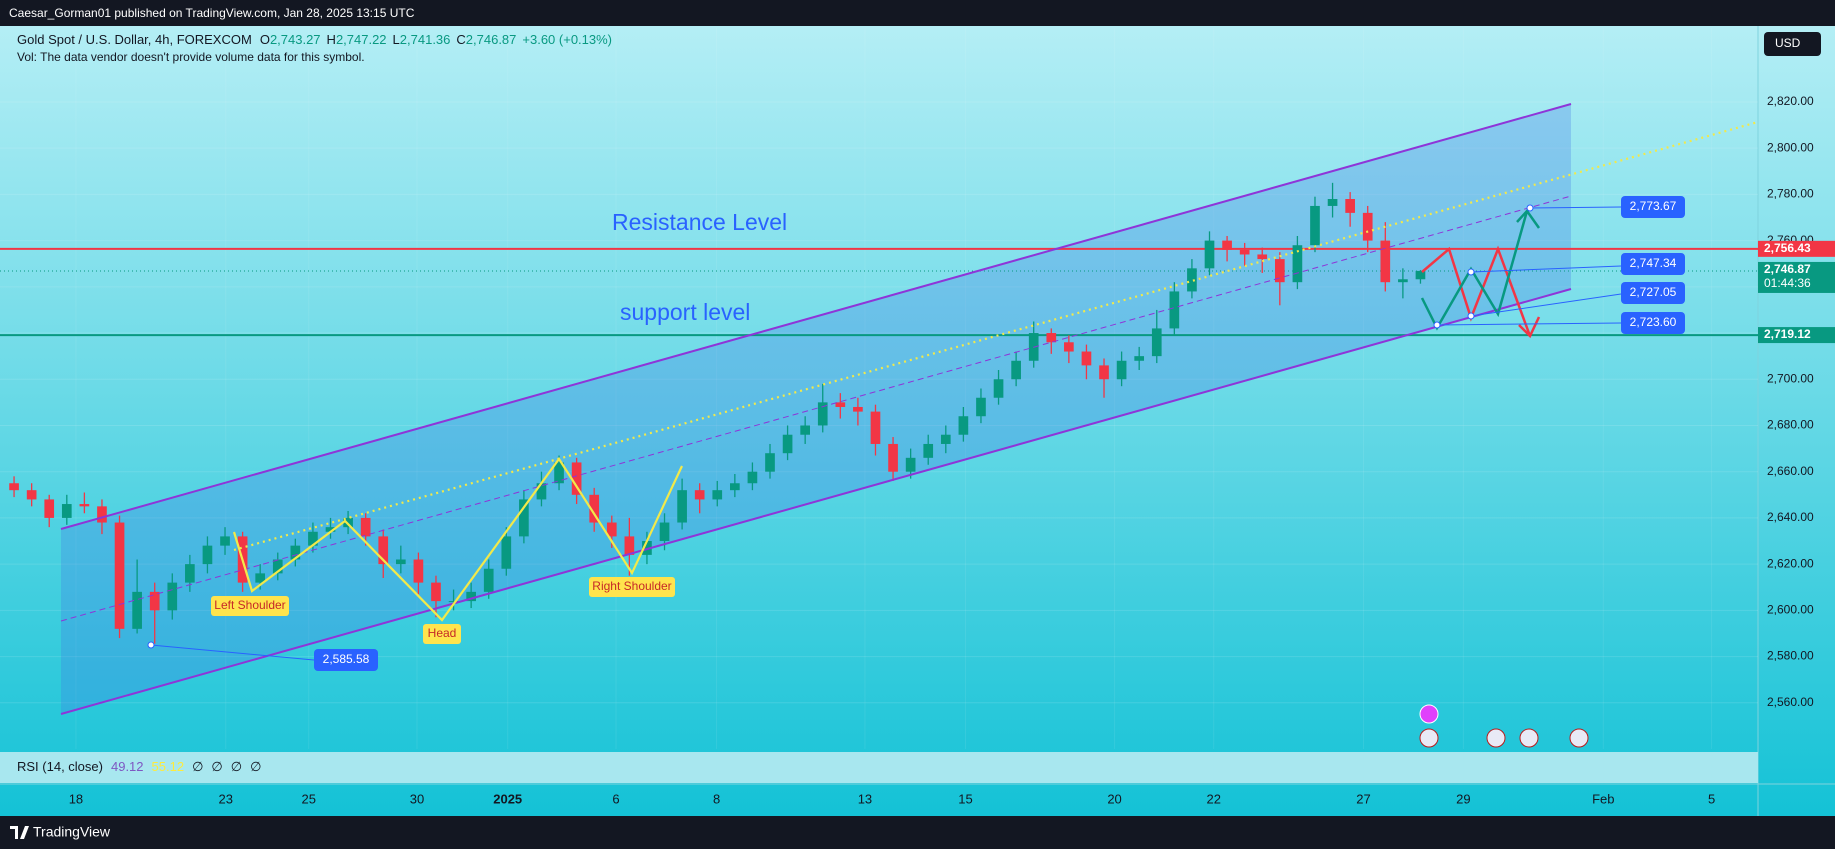 This screenshot has width=1835, height=849. Describe the element at coordinates (631, 586) in the screenshot. I see `pattern-label: Right Shoulder` at that location.